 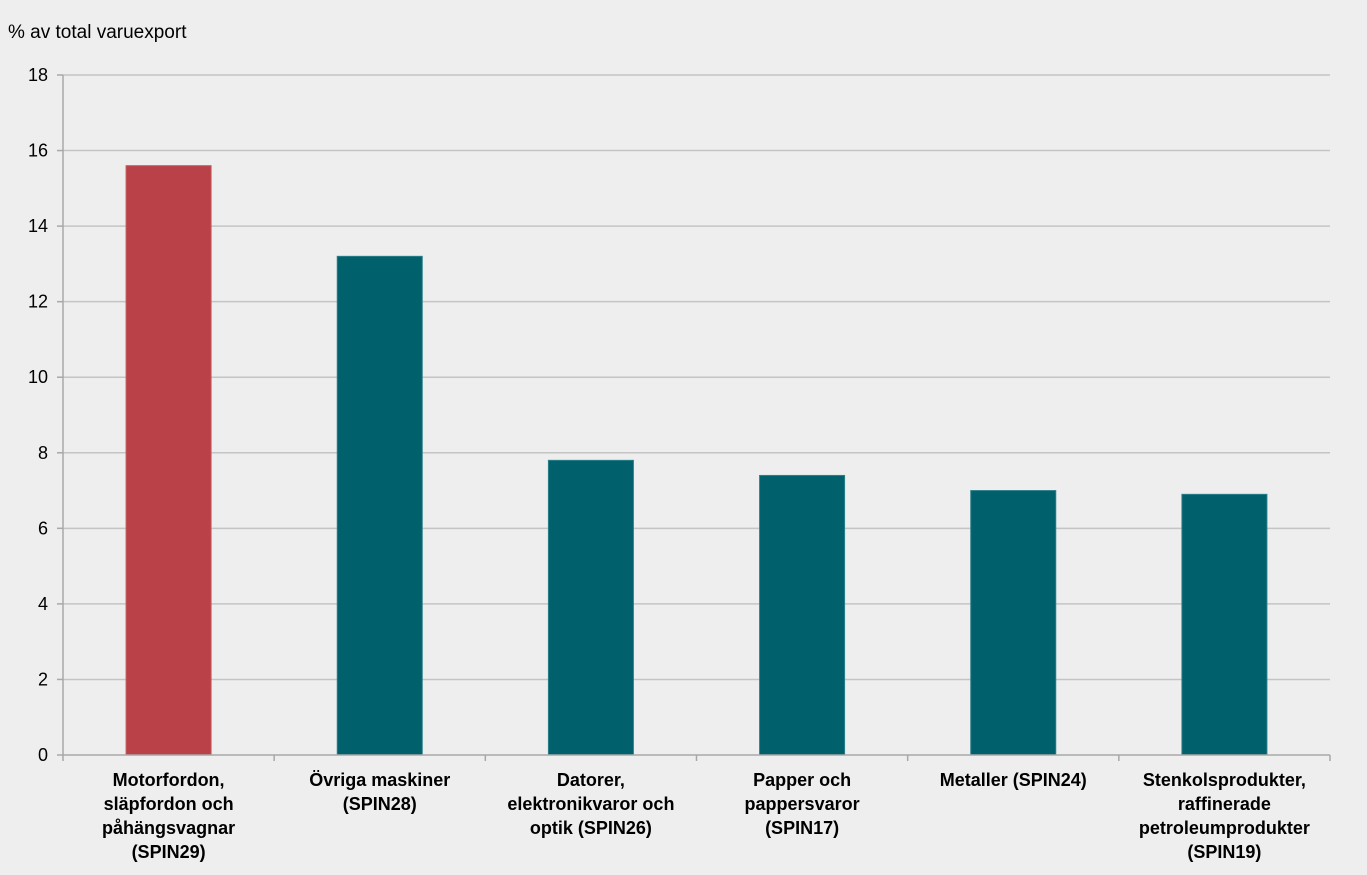 What do you see at coordinates (168, 828) in the screenshot?
I see `x-category-label: påhängsvagnar` at bounding box center [168, 828].